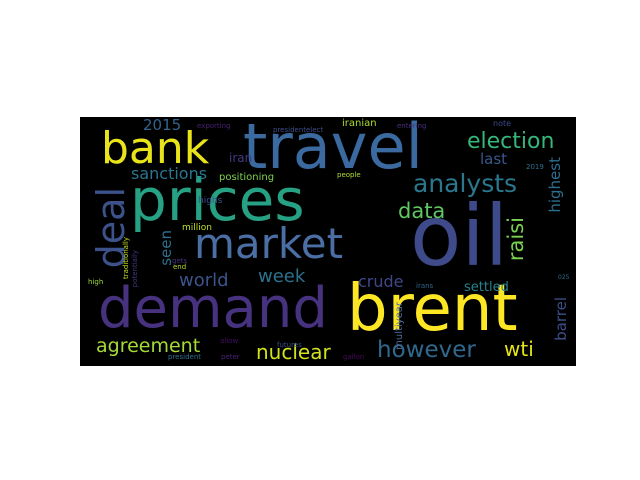  Describe the element at coordinates (269, 243) in the screenshot. I see `word-market: market` at that location.